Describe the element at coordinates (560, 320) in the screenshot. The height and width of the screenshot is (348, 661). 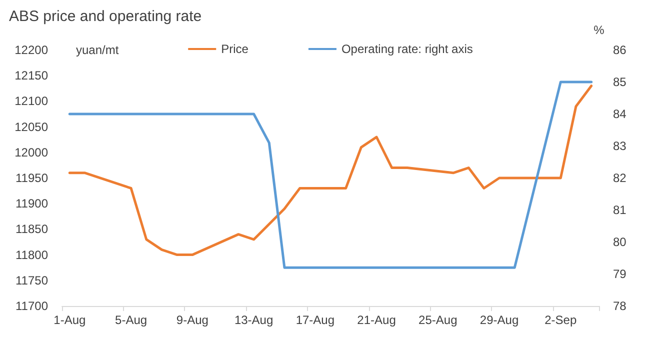
I see `x-tick-label: 2-Sep` at that location.